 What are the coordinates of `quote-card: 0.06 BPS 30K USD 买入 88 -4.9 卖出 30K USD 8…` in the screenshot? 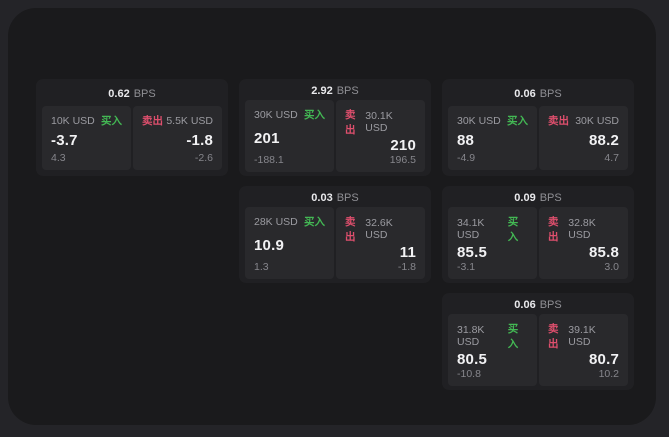 It's located at (538, 127).